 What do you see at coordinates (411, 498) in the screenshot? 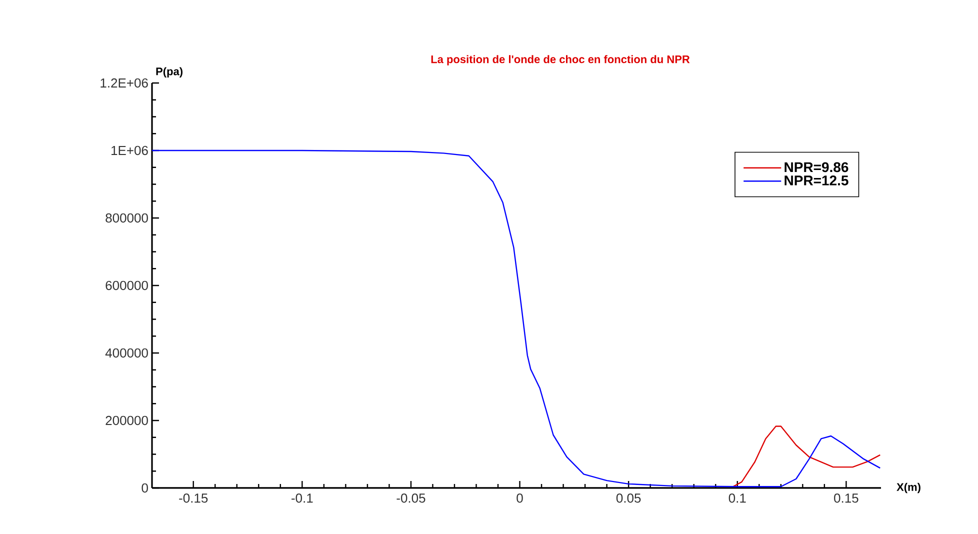
I see `x-tick-label: -0.05` at bounding box center [411, 498].